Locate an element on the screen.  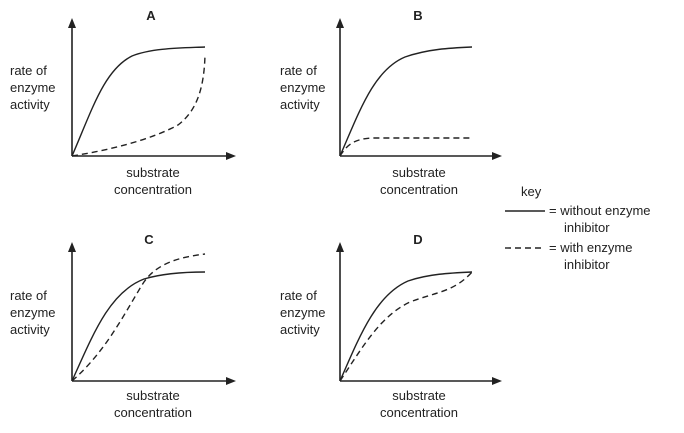
panel-b-xlabel-line2: concentration is located at coordinates (419, 189).